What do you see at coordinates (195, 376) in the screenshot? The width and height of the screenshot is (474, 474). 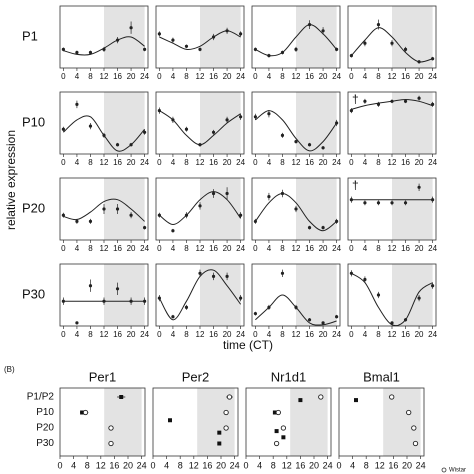 I see `panel-title: Per2` at bounding box center [195, 376].